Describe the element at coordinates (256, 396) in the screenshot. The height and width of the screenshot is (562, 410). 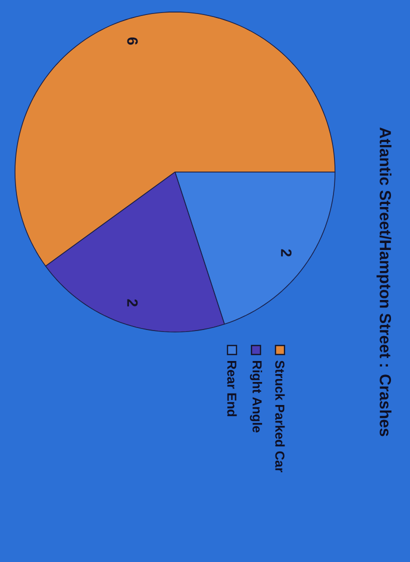
I see `legend-label: Right Angle` at that location.